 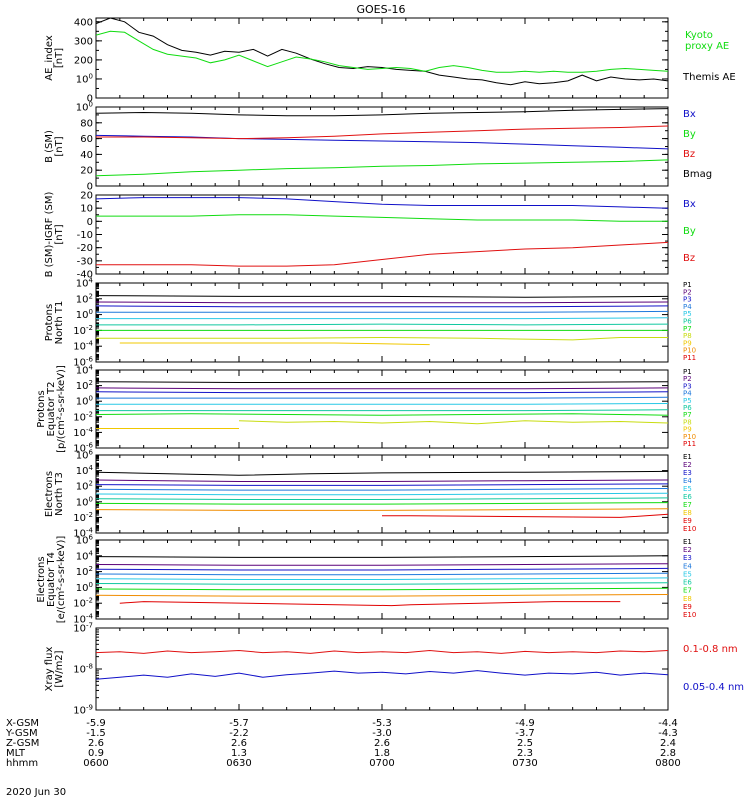 What do you see at coordinates (83, 330) in the screenshot?
I see `y-tick-label: 10⁻²` at bounding box center [83, 330].